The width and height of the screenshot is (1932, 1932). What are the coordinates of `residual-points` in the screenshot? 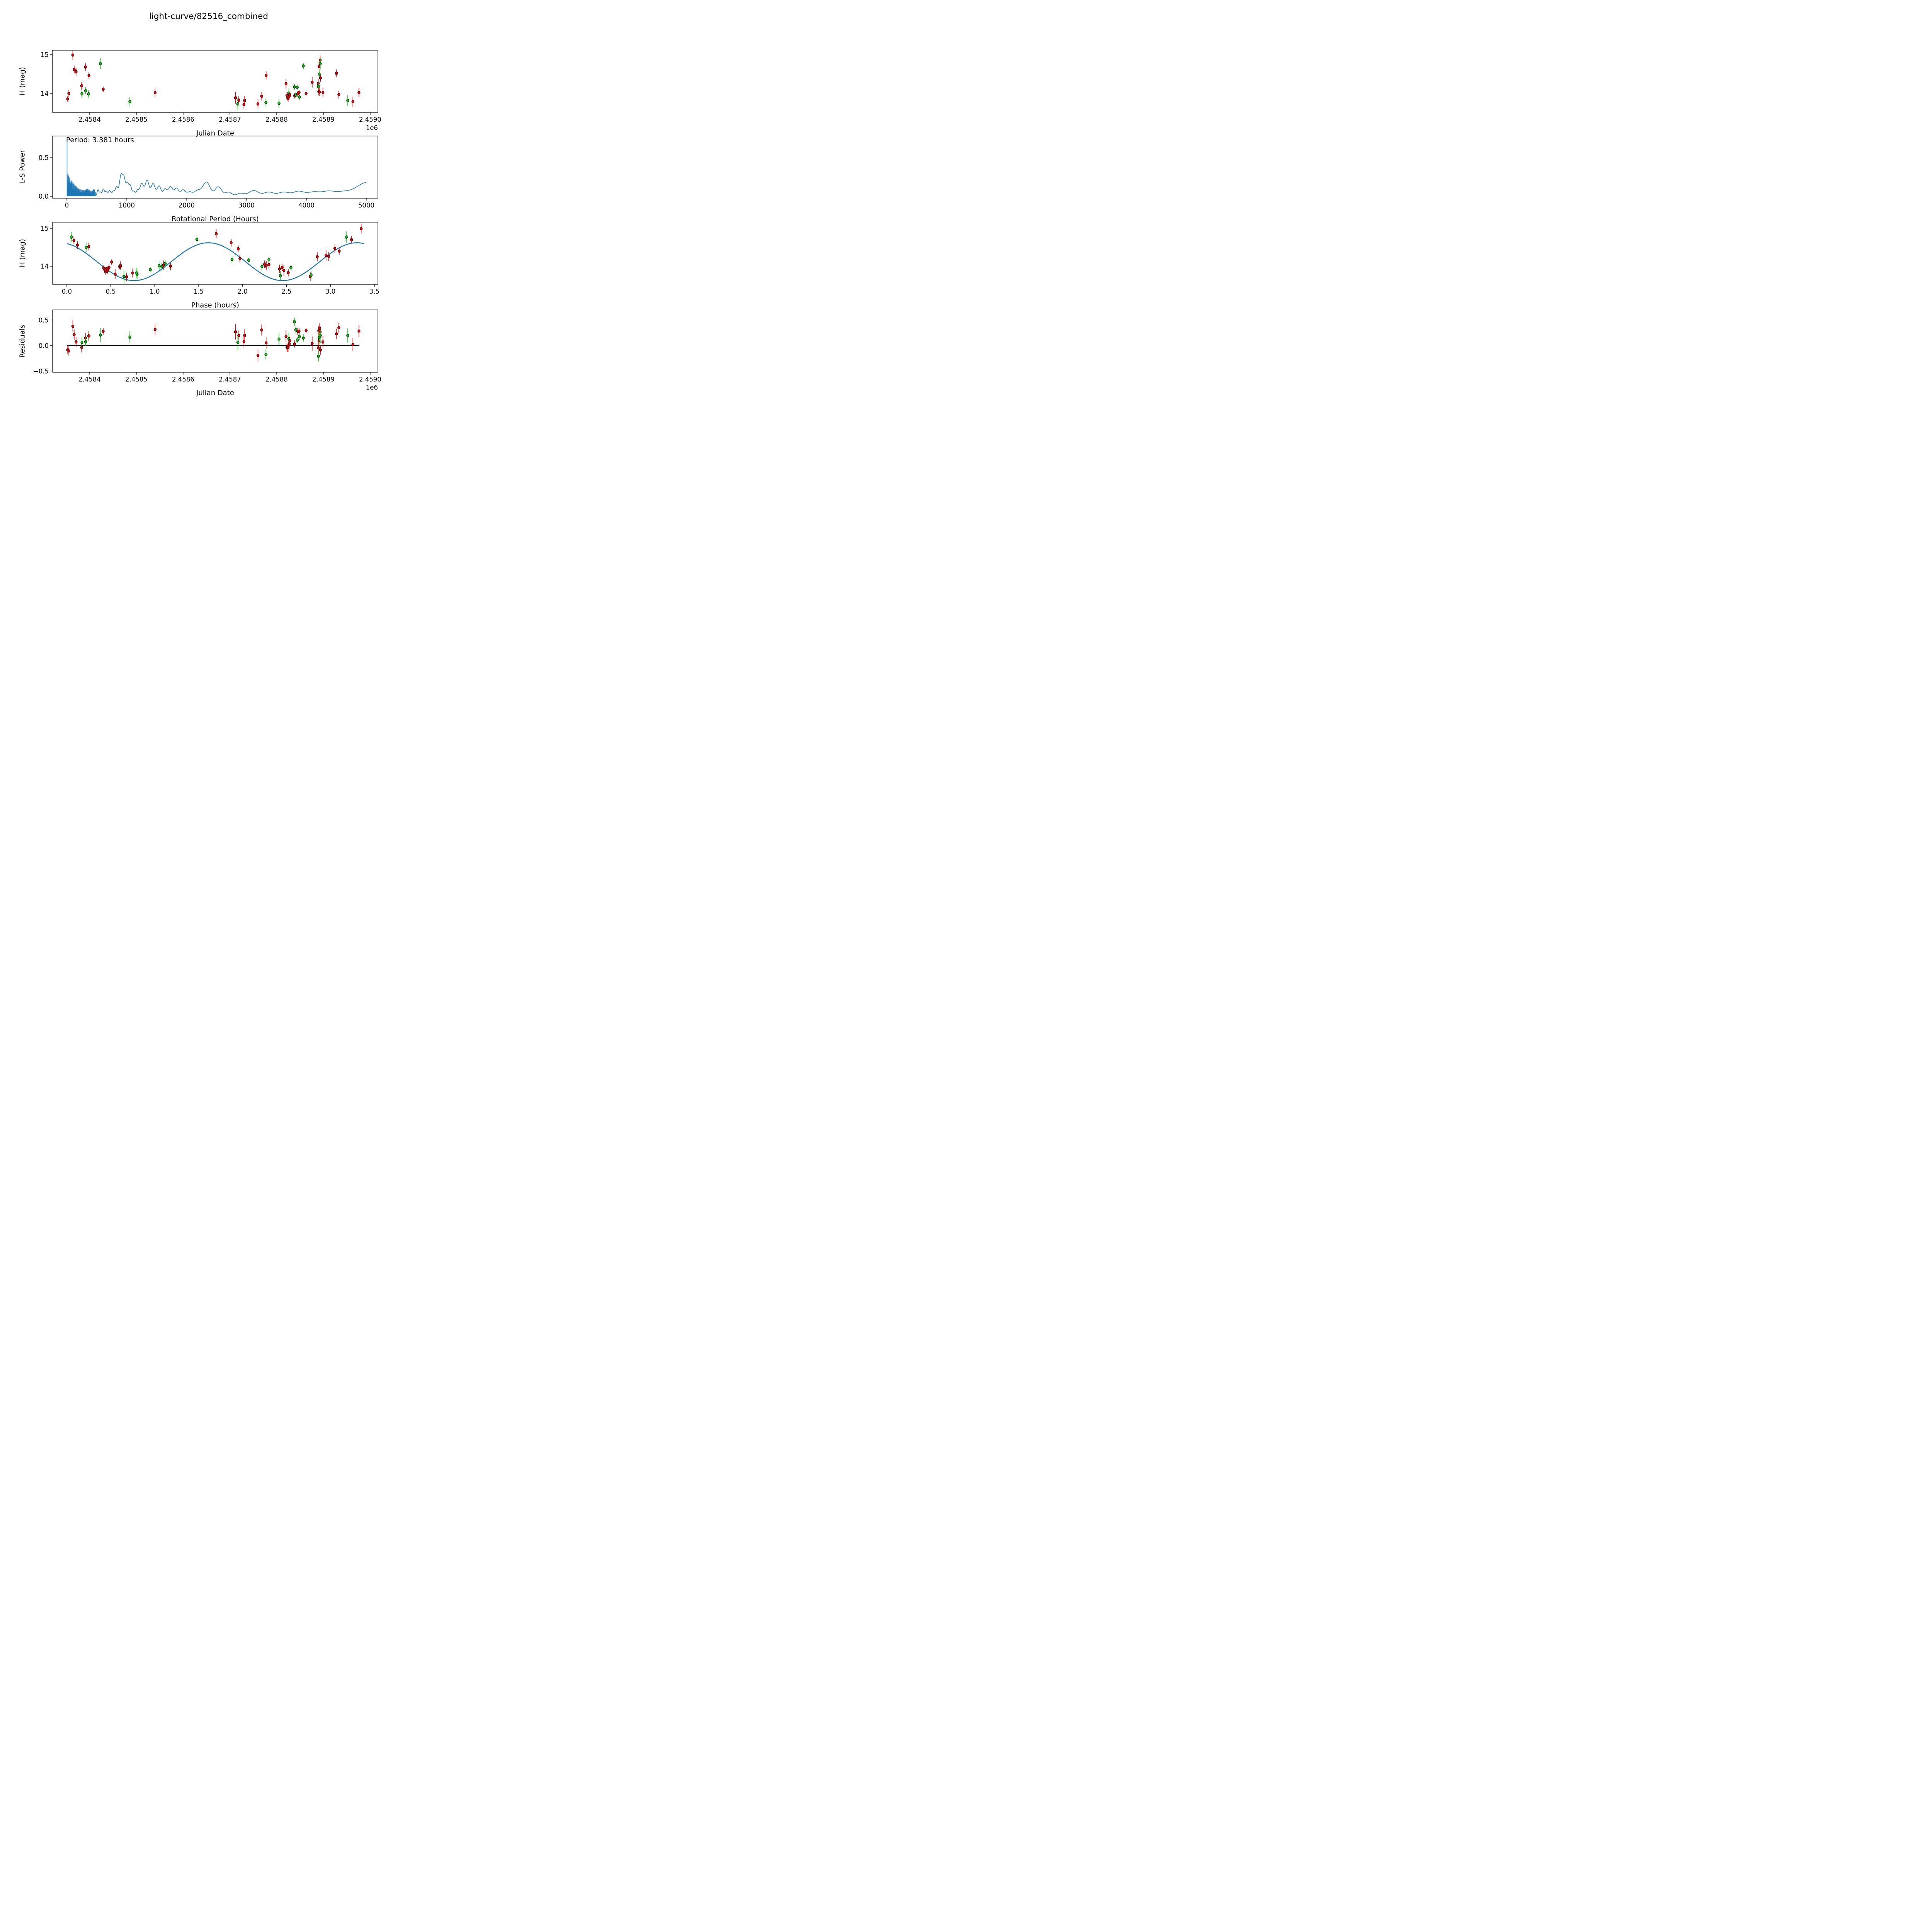 It's located at (214, 339).